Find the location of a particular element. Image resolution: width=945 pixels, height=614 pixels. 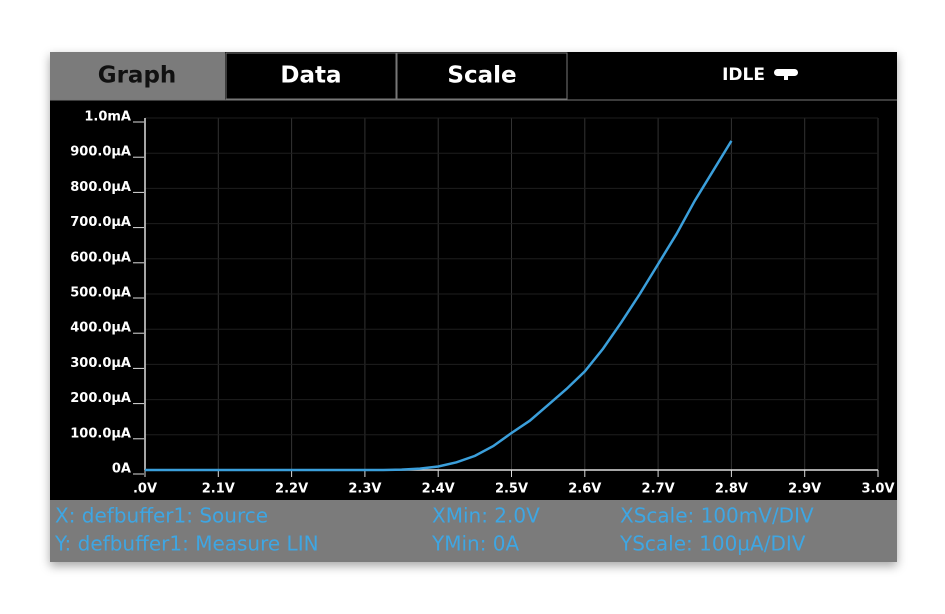

y-tick-label: 800.0µA is located at coordinates (100, 187).